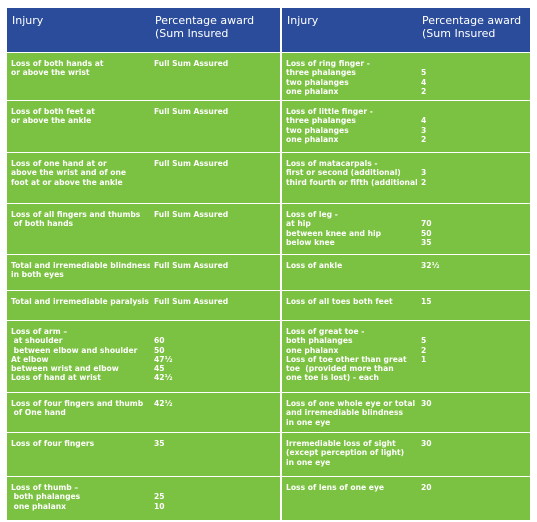  What do you see at coordinates (30, 359) in the screenshot?
I see `injury-text: At elbow` at bounding box center [30, 359].